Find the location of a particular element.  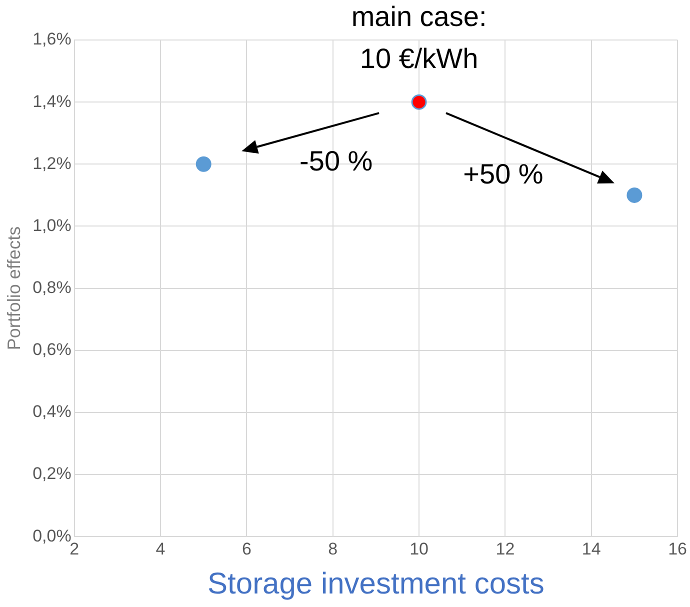

x-tick-label: 14 is located at coordinates (591, 548).